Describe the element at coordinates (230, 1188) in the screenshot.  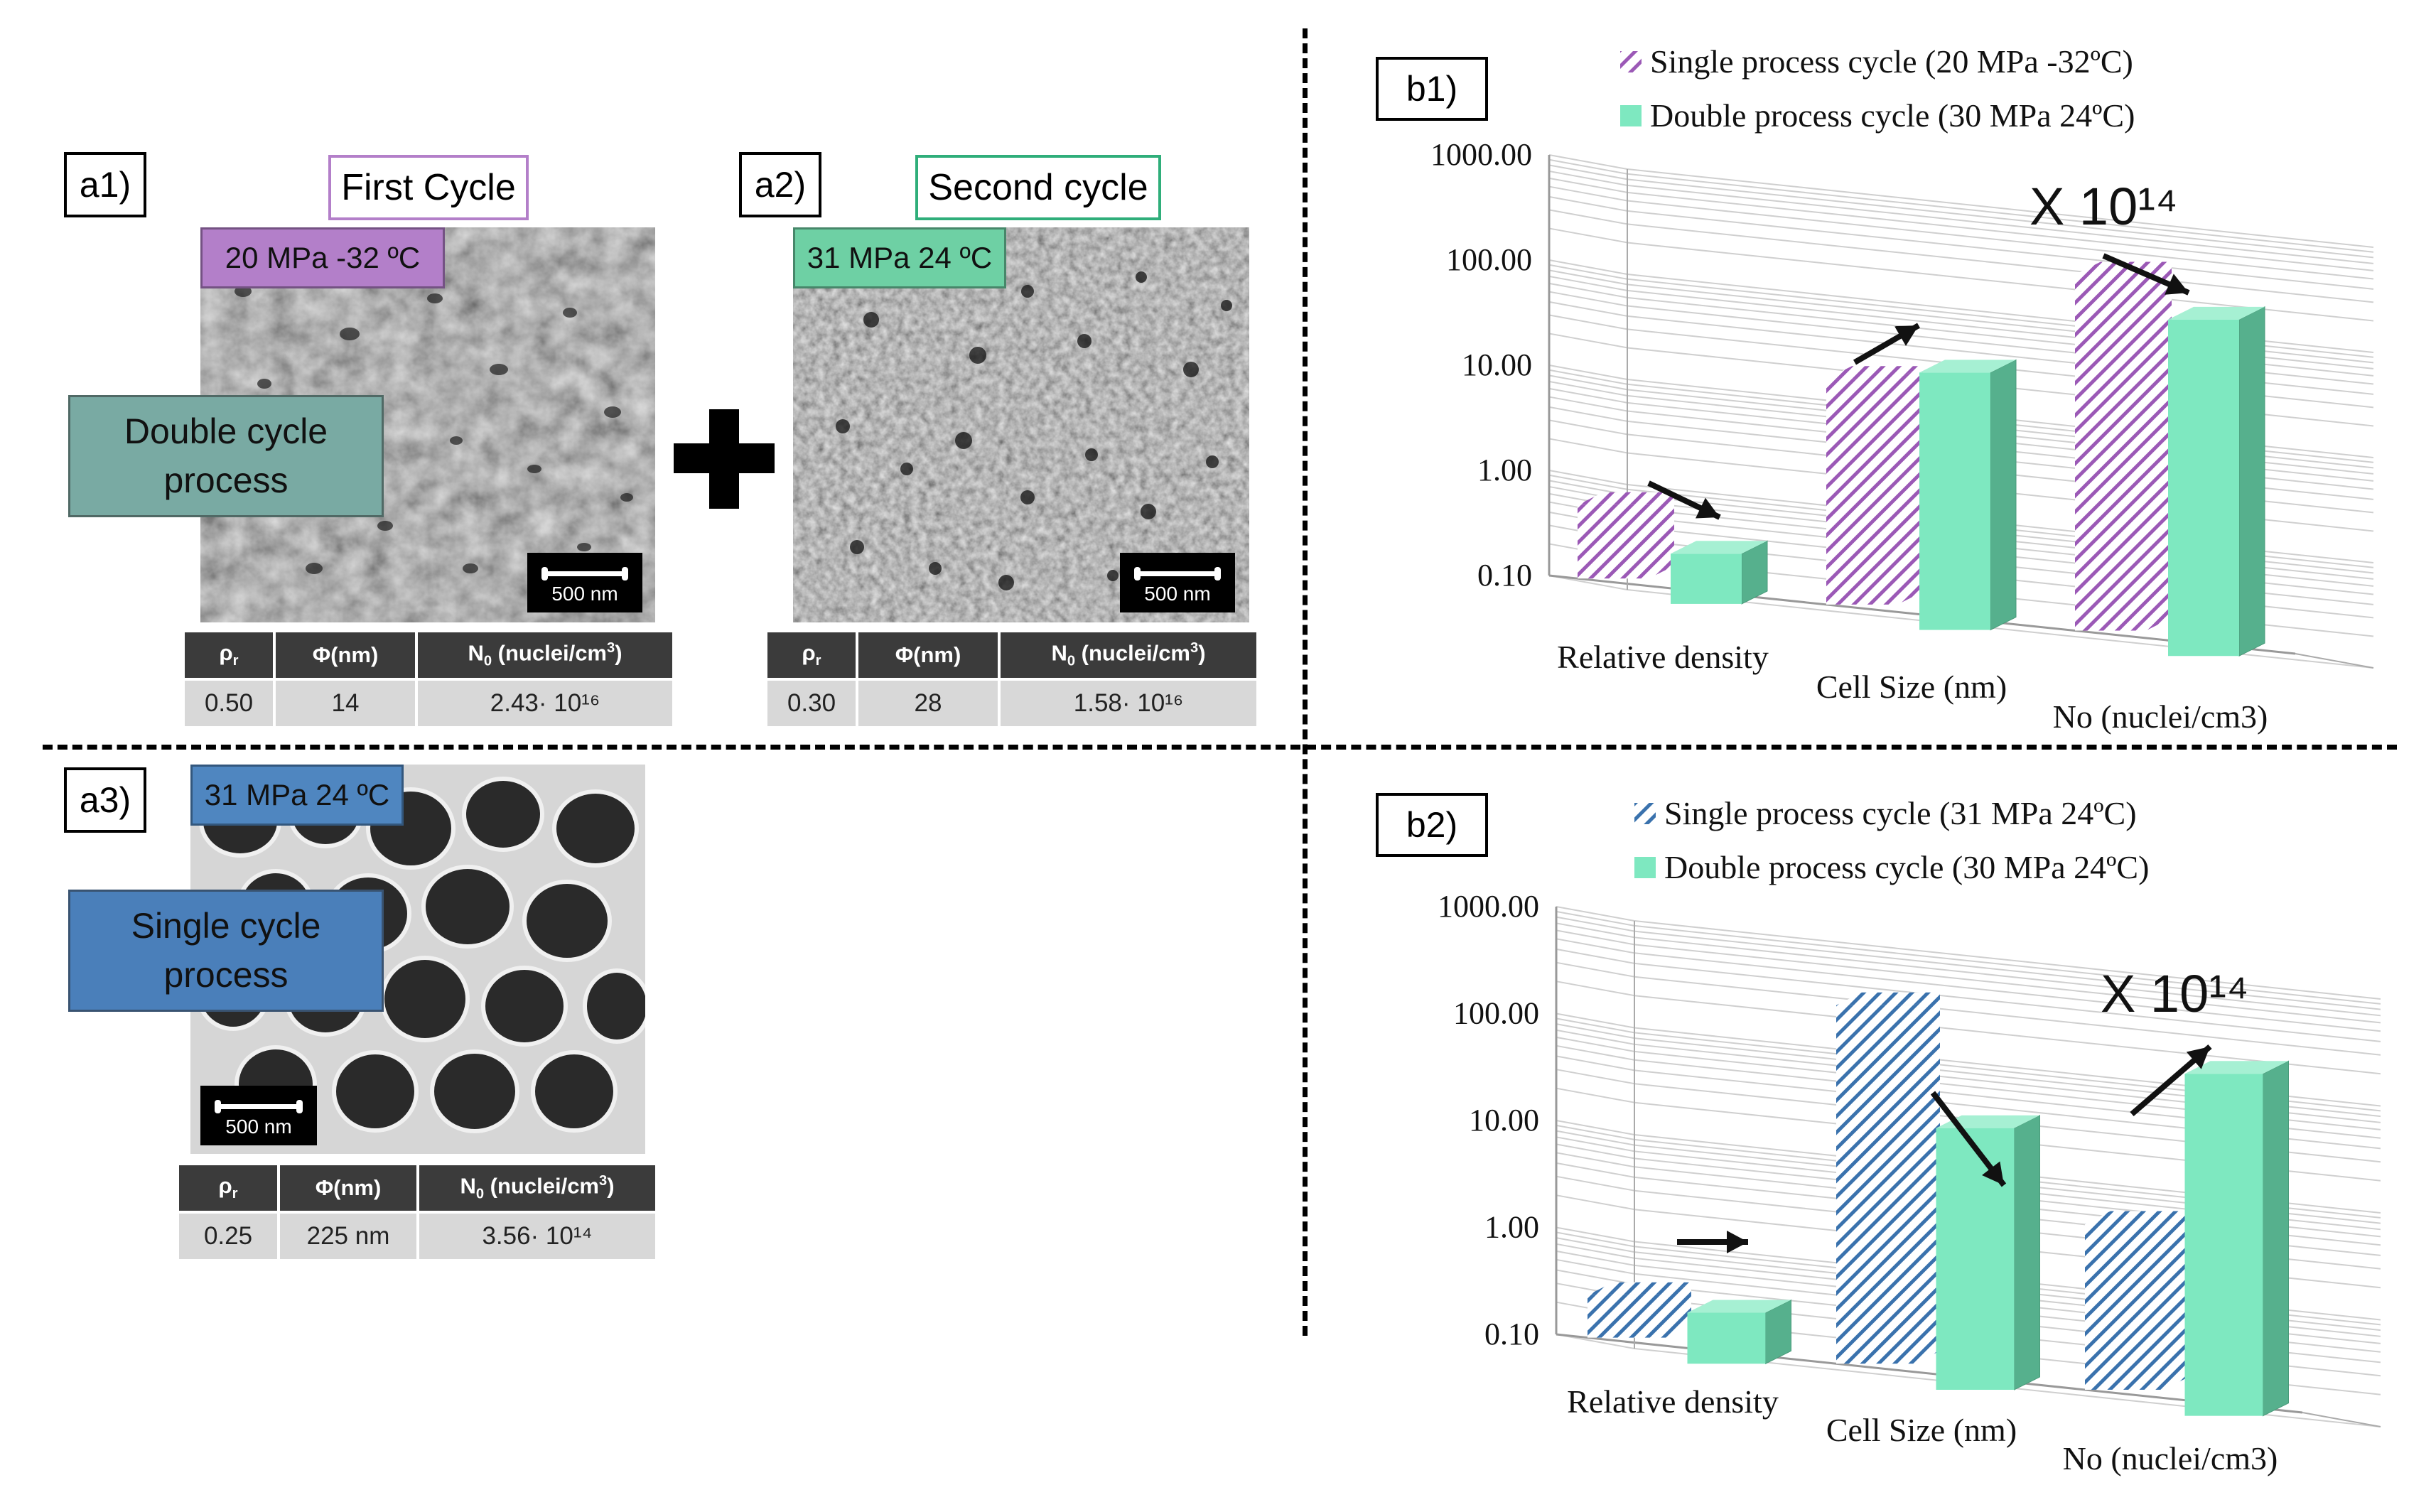
I see `header-density: ρr` at that location.